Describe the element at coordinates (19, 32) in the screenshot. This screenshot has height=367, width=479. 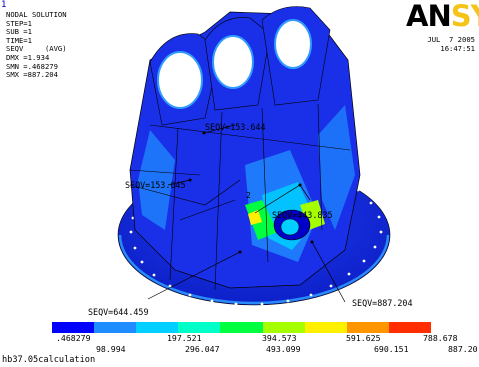
I see `info-line-sub: SUB =1` at that location.